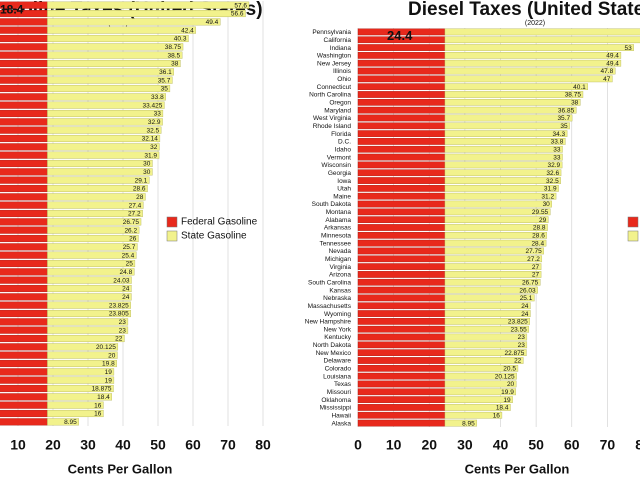 This screenshot has width=640, height=480. What do you see at coordinates (212, 22) in the screenshot?
I see `value-label: 49.4` at bounding box center [212, 22].